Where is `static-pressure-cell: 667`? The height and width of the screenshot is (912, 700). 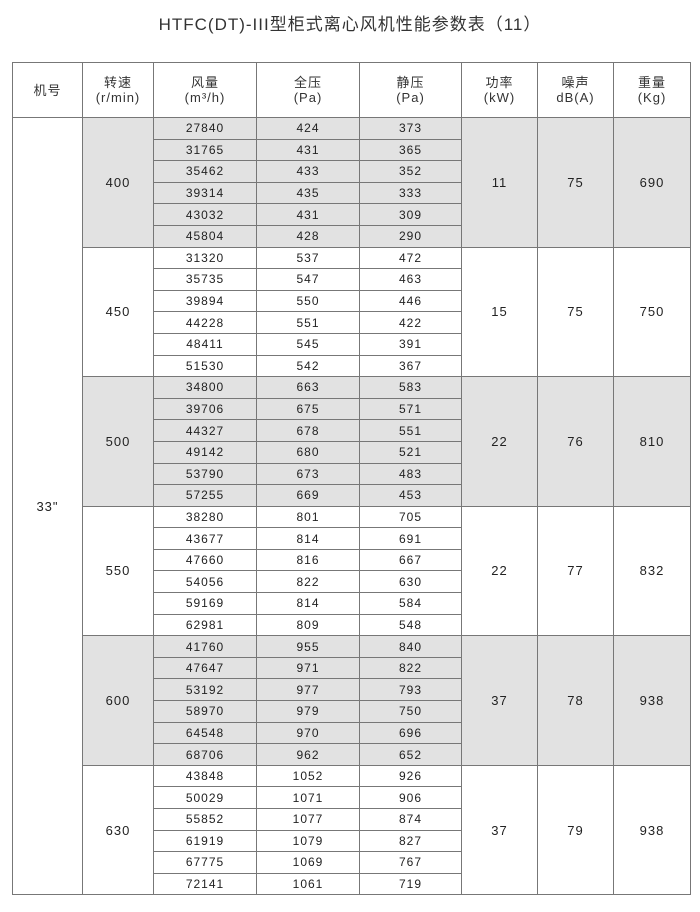 static-pressure-cell: 667 is located at coordinates (410, 560).